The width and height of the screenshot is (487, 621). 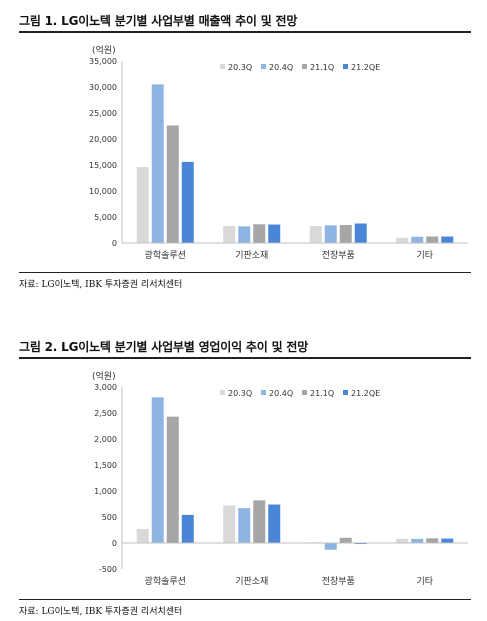 What do you see at coordinates (164, 347) in the screenshot?
I see `figure-2-title: 그림 2. LG이노텍 분기별 사업부별 영업이익 추이 및 전망` at bounding box center [164, 347].